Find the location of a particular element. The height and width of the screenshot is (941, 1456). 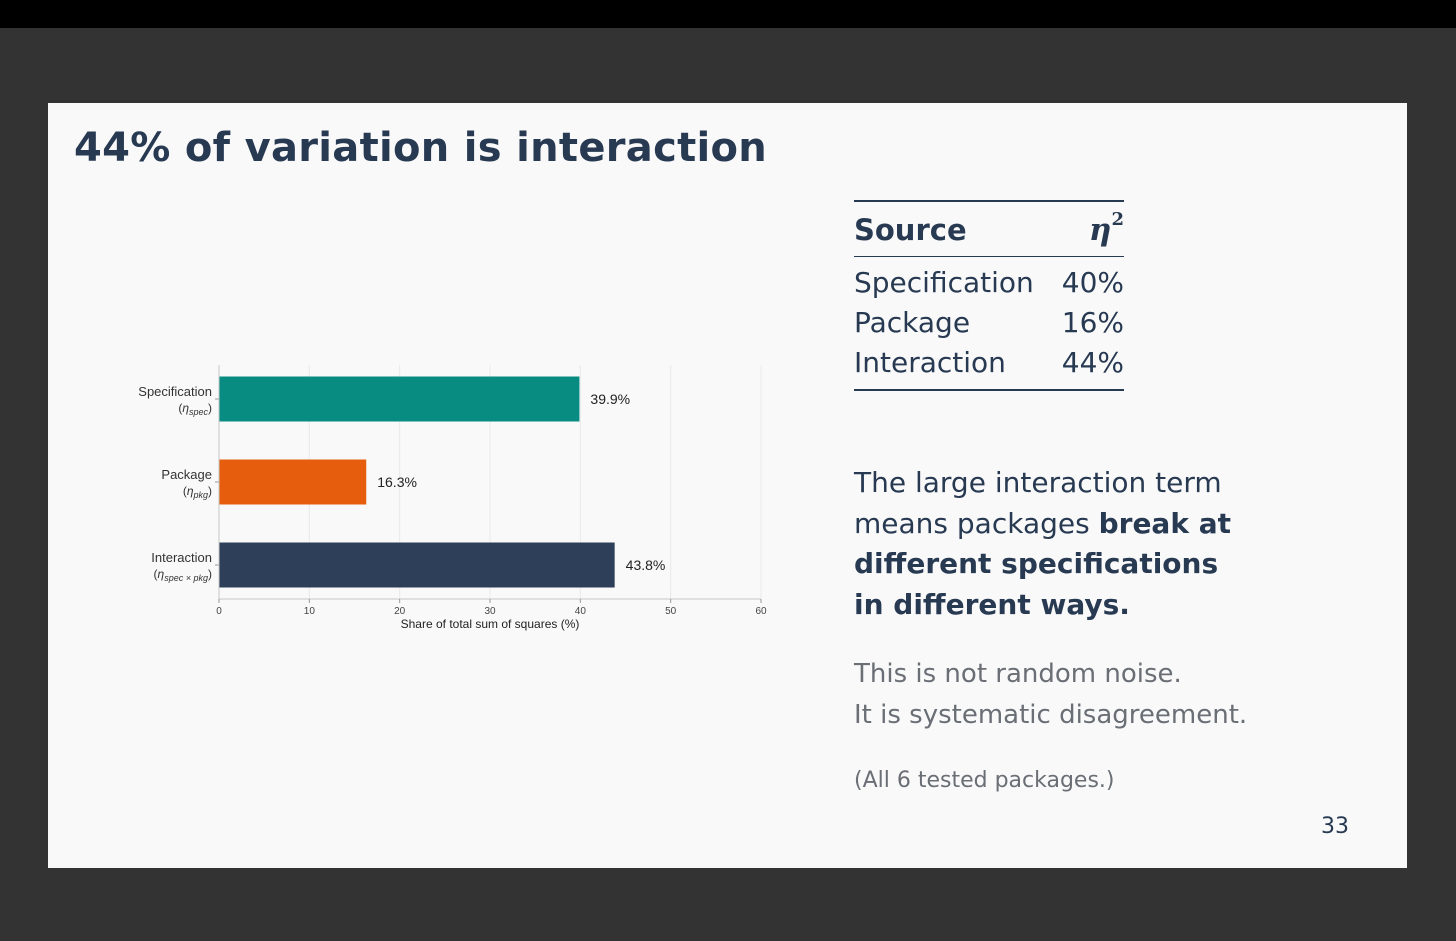

note-line-1: This is not random noise. is located at coordinates (1018, 674).